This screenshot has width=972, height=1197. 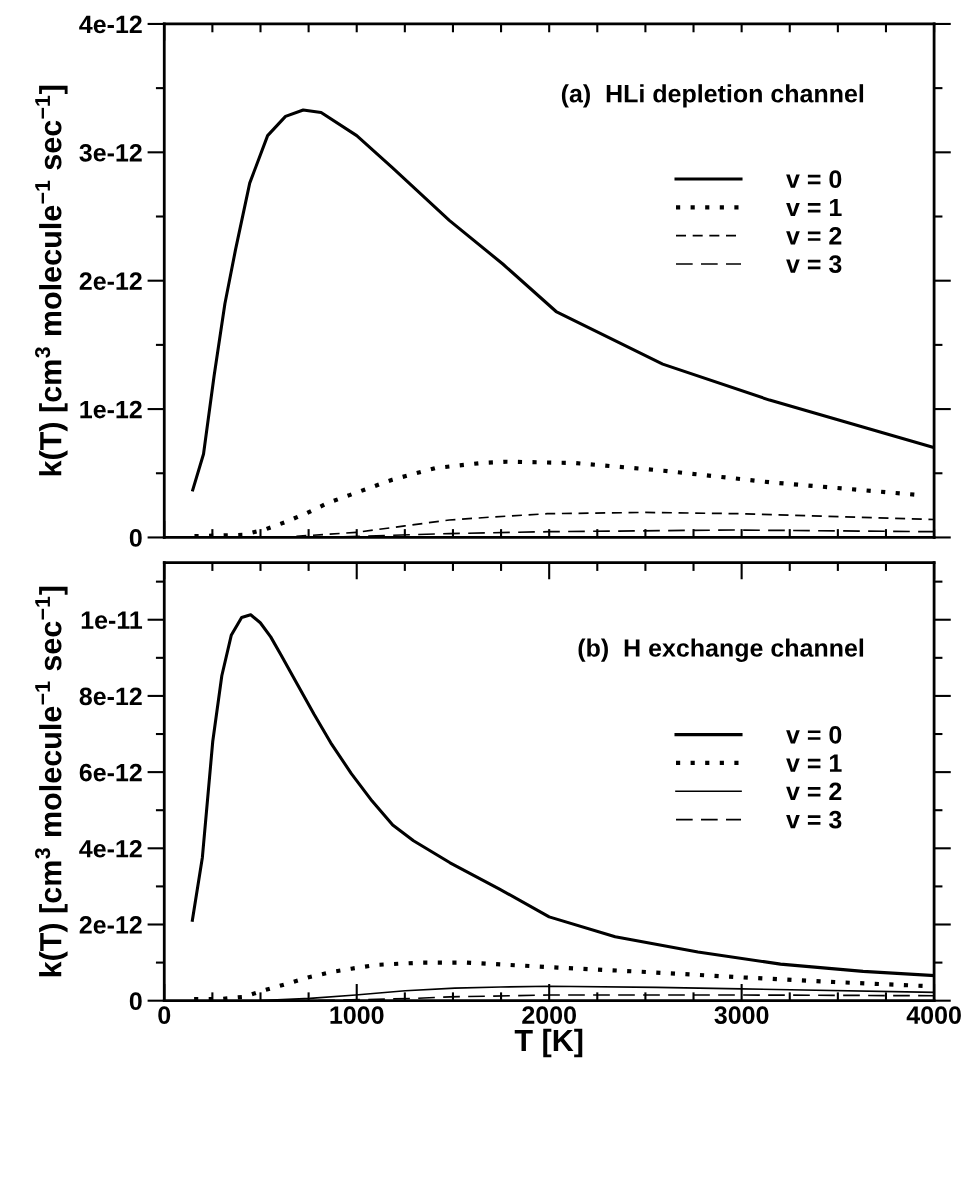 I want to click on y-tick-label: 3e-12, so click(x=110, y=152).